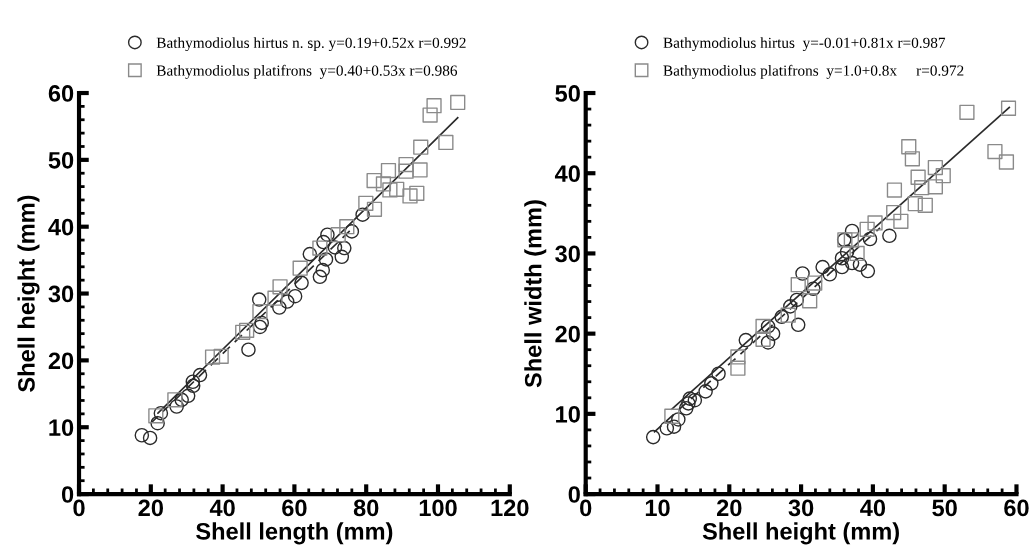 This screenshot has width=1033, height=557. Describe the element at coordinates (307, 71) in the screenshot. I see `legend-label: Bathymodiolus platifrons y=0.40+0.53x r=0.986` at that location.